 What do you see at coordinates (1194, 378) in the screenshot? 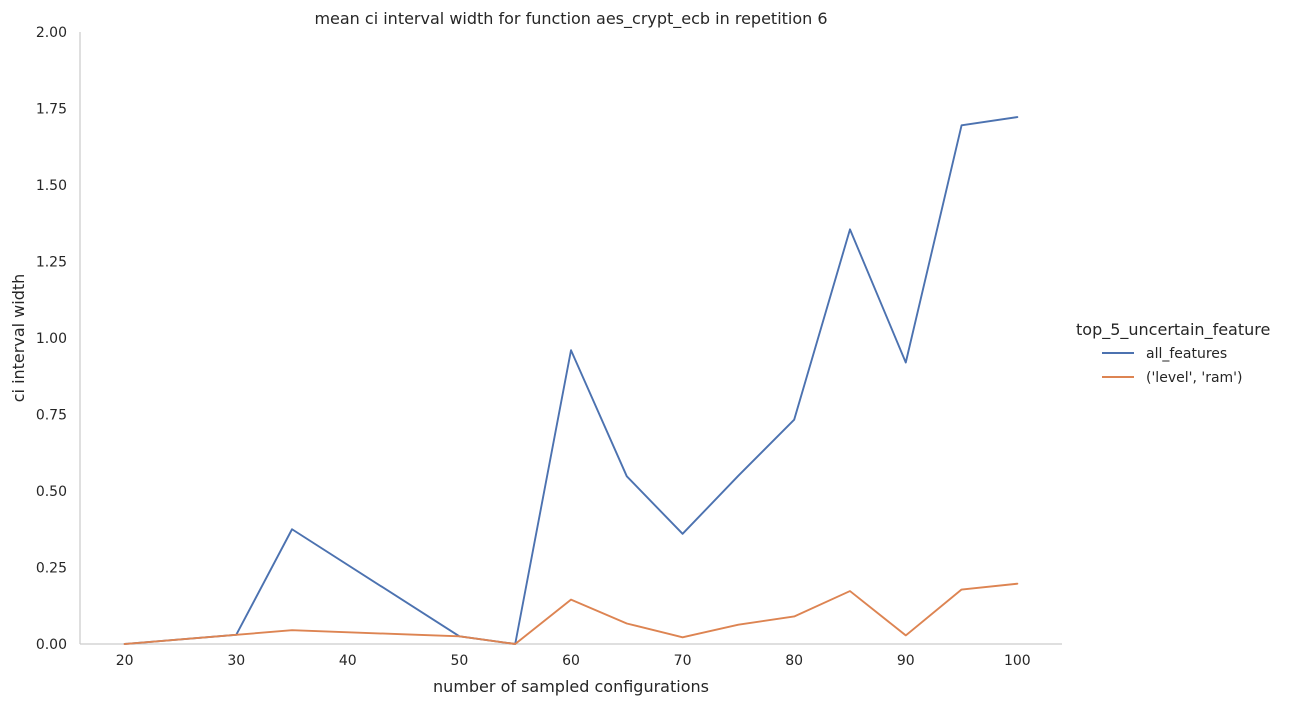
I see `legend-entry: ('level', 'ram')` at bounding box center [1194, 378].